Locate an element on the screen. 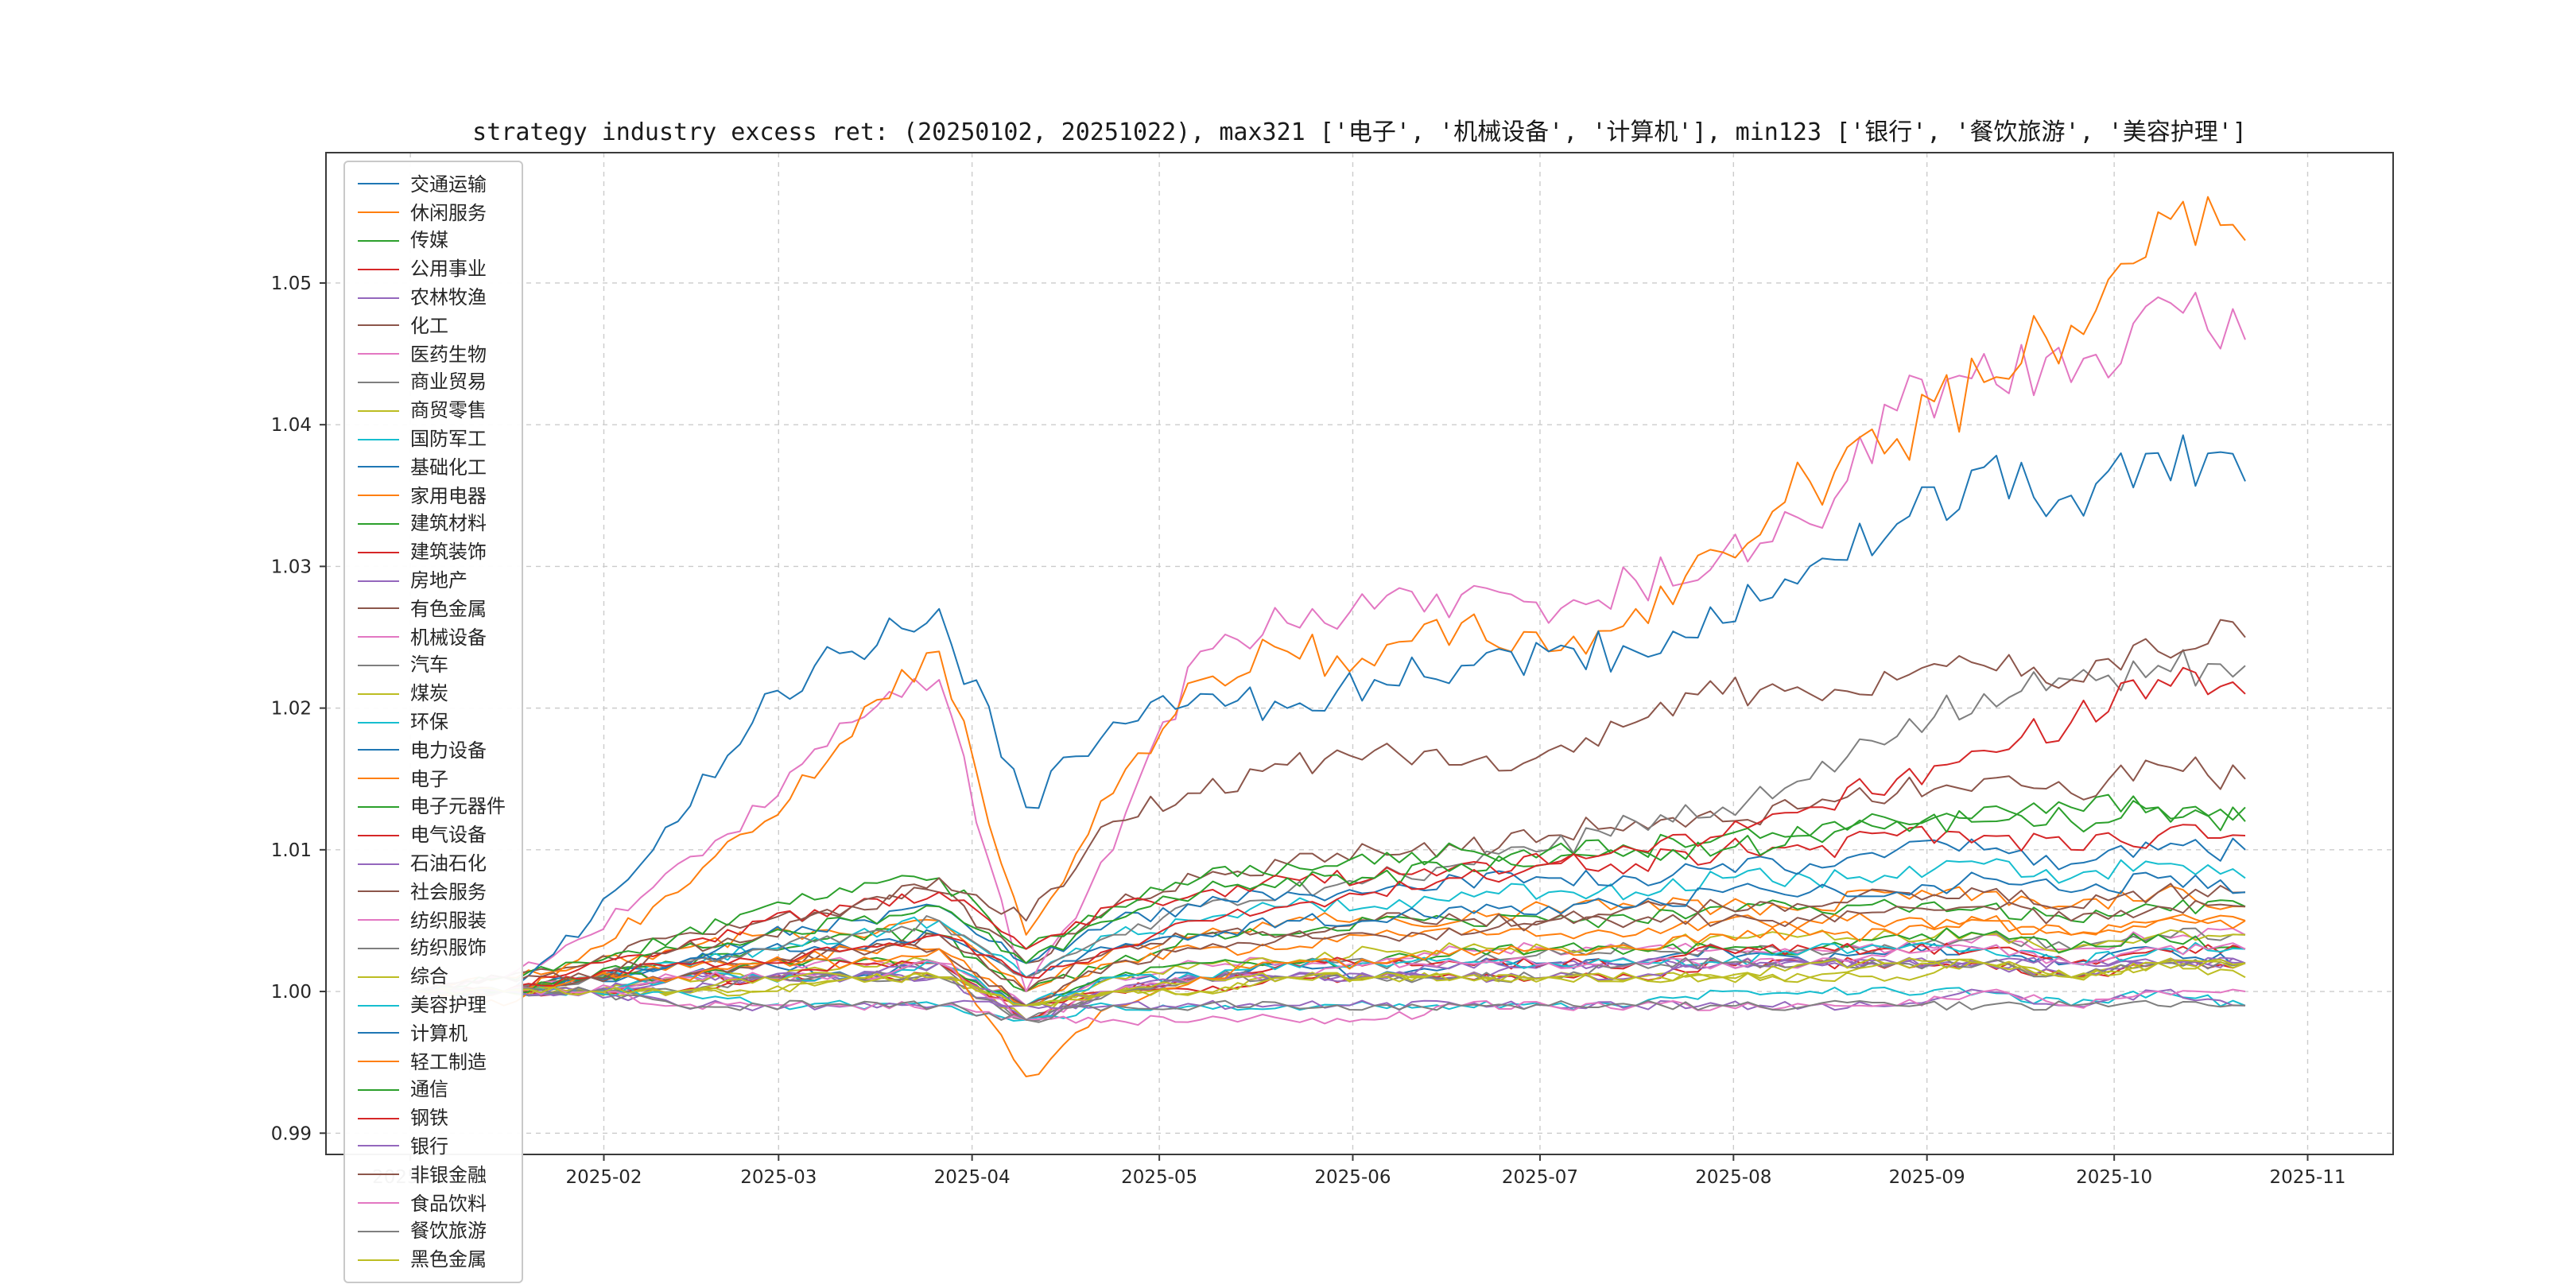  legend-label: 汽车 is located at coordinates (430, 666).